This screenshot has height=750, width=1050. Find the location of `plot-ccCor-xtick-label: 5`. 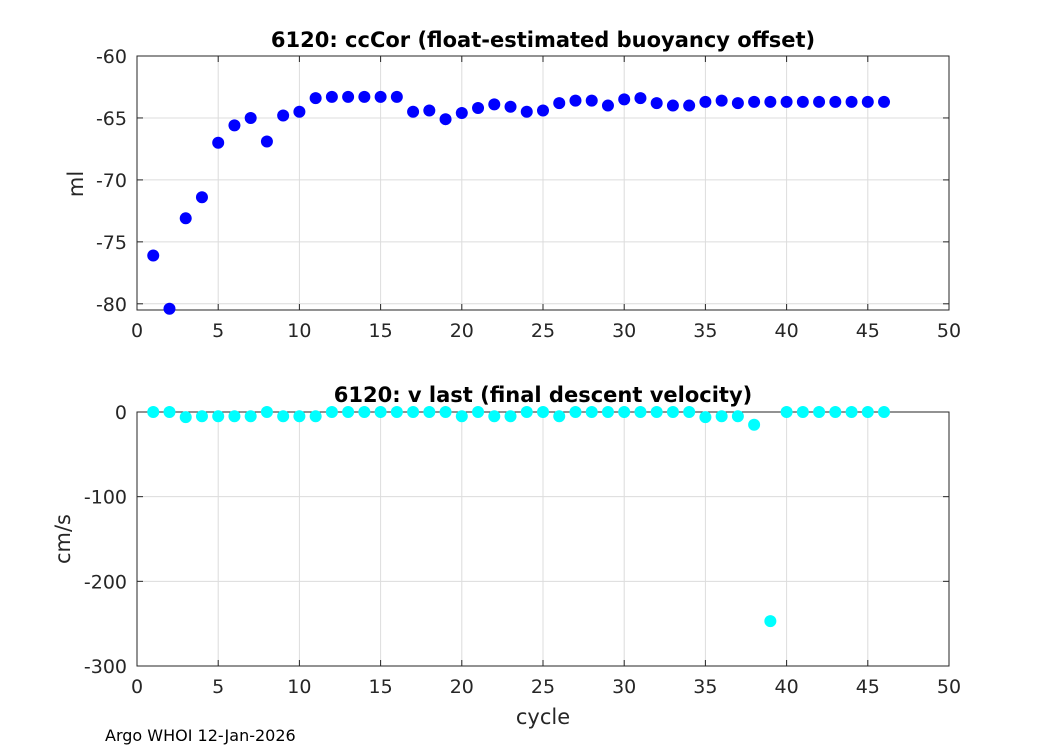

plot-ccCor-xtick-label: 5 is located at coordinates (218, 331).